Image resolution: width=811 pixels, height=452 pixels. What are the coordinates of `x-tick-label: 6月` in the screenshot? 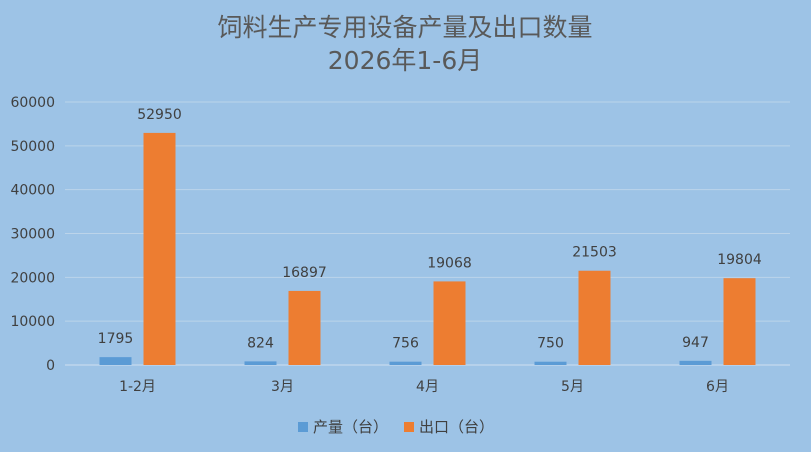 It's located at (717, 387).